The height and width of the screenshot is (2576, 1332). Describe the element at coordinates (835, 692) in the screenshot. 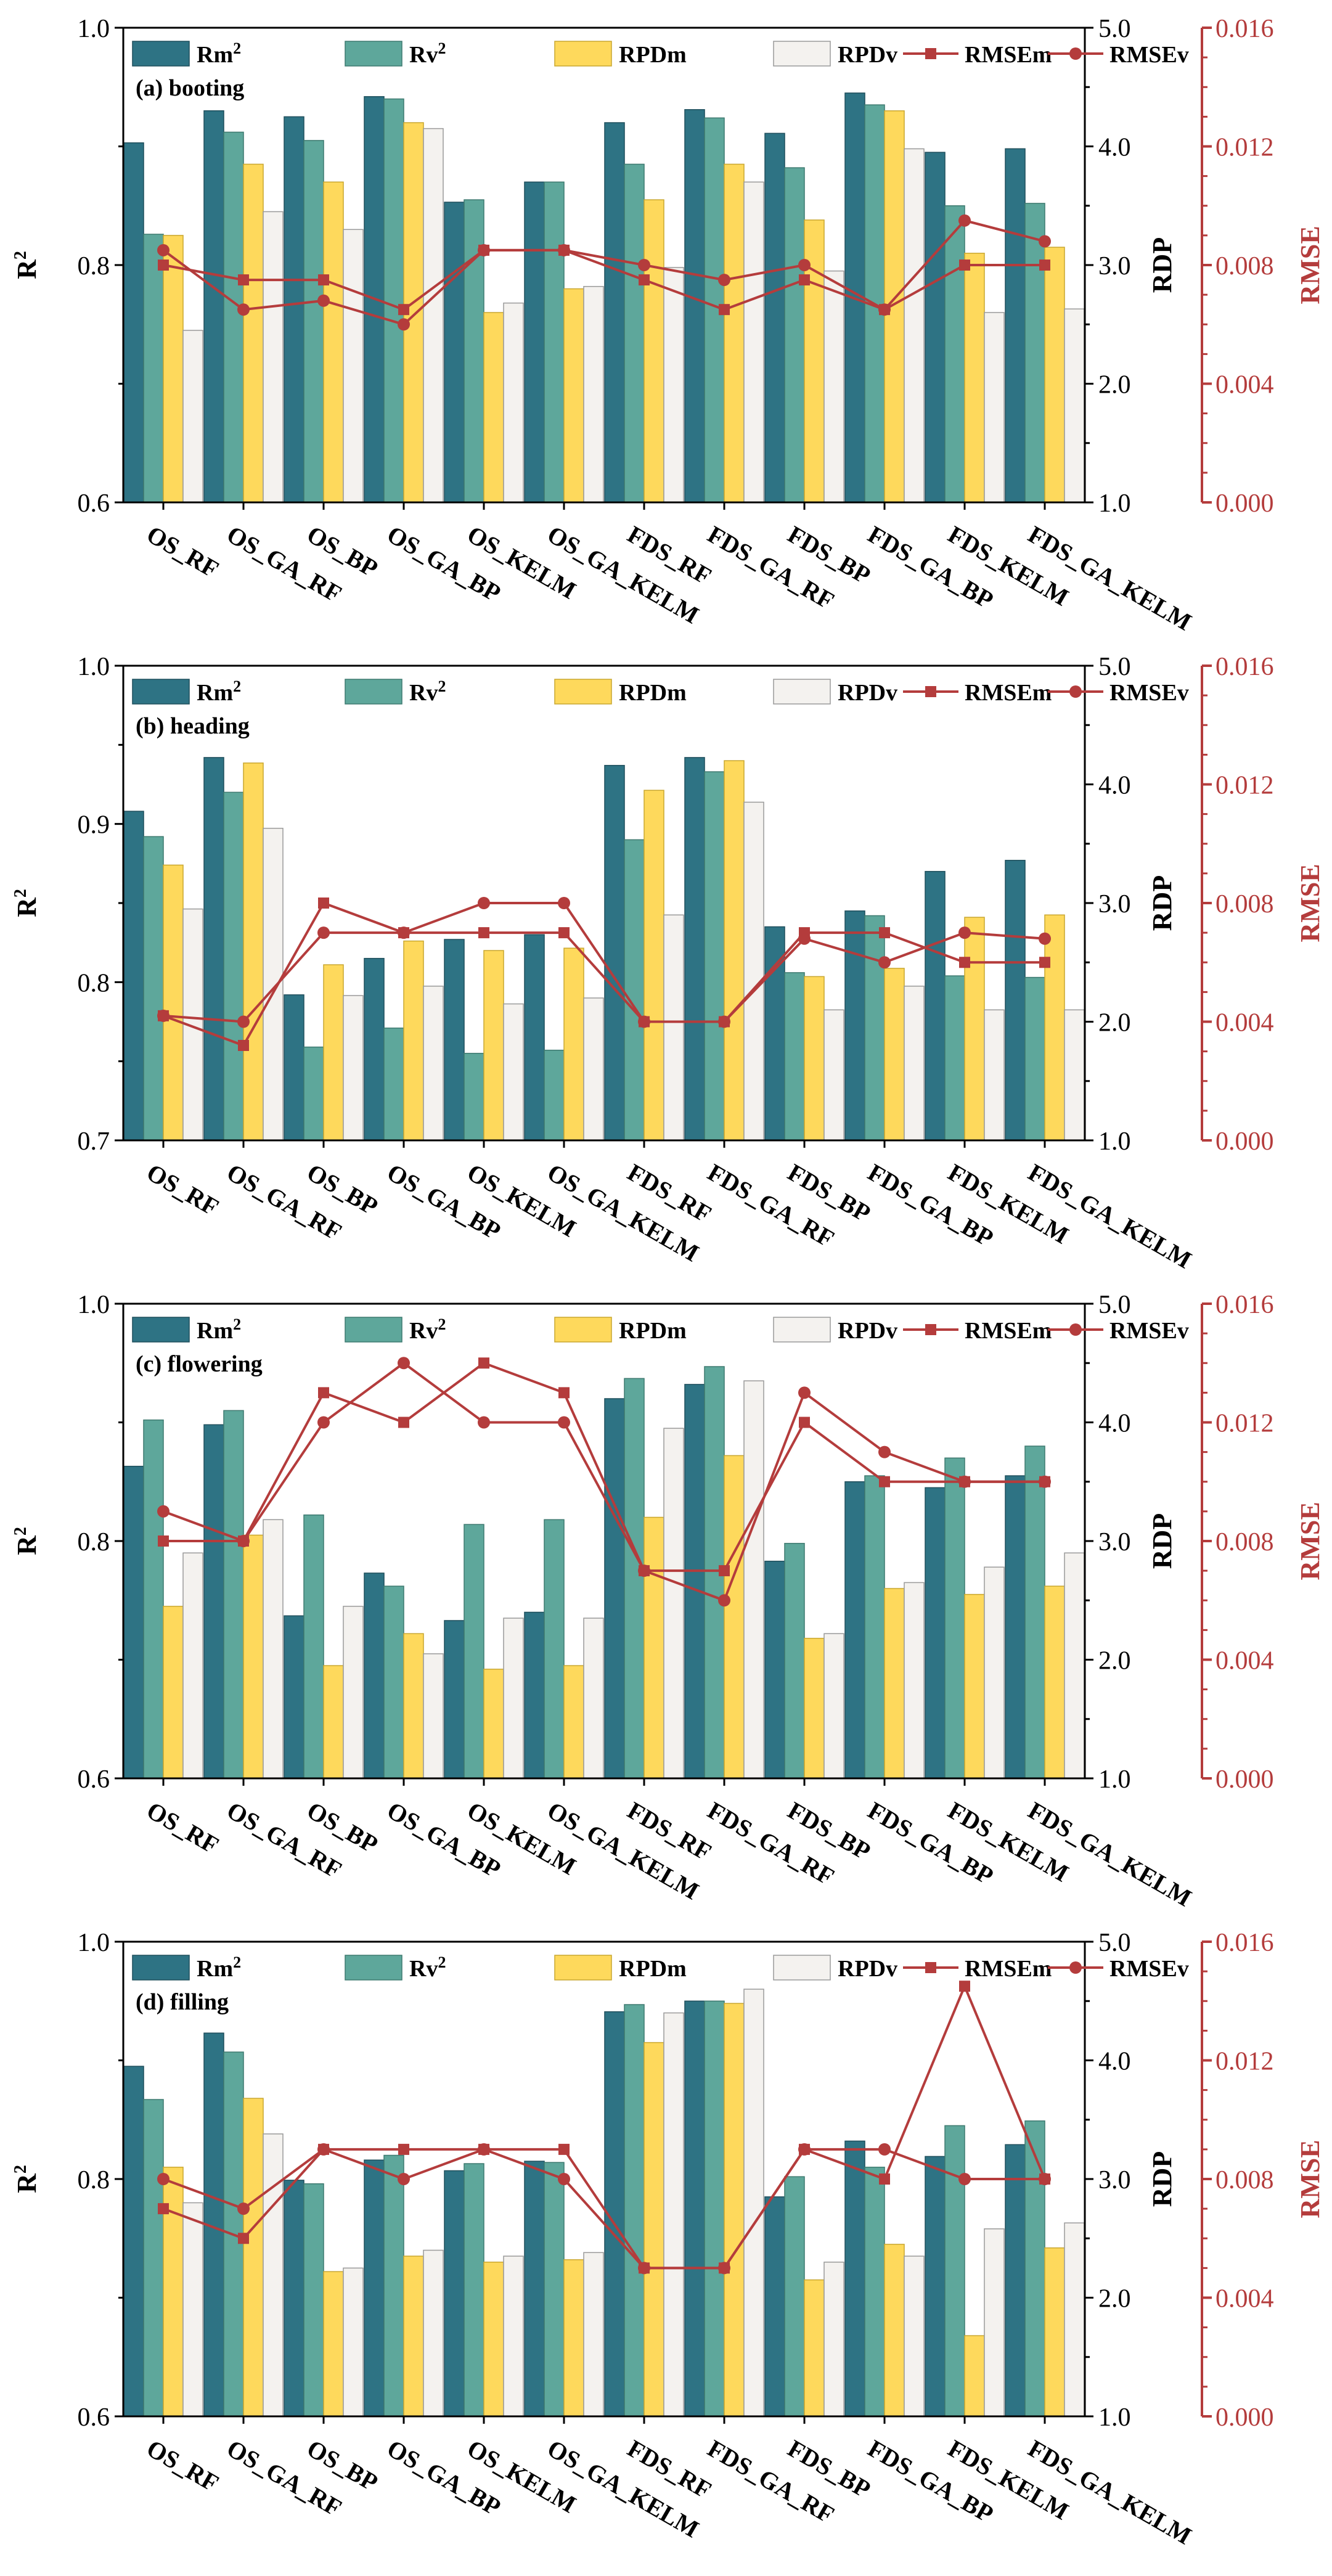

I see `legend-item-4: RPDv` at that location.